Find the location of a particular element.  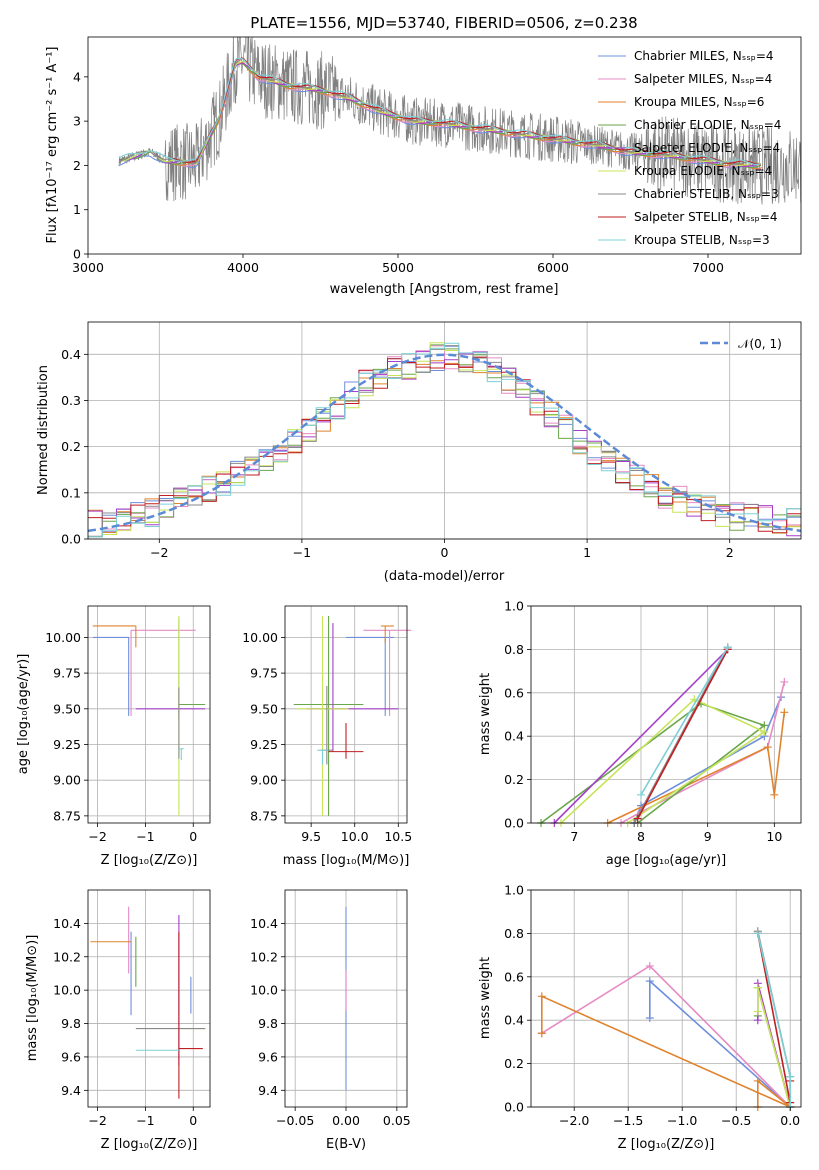

weight-vs-age-ytick-label: 1.0 is located at coordinates (514, 606).